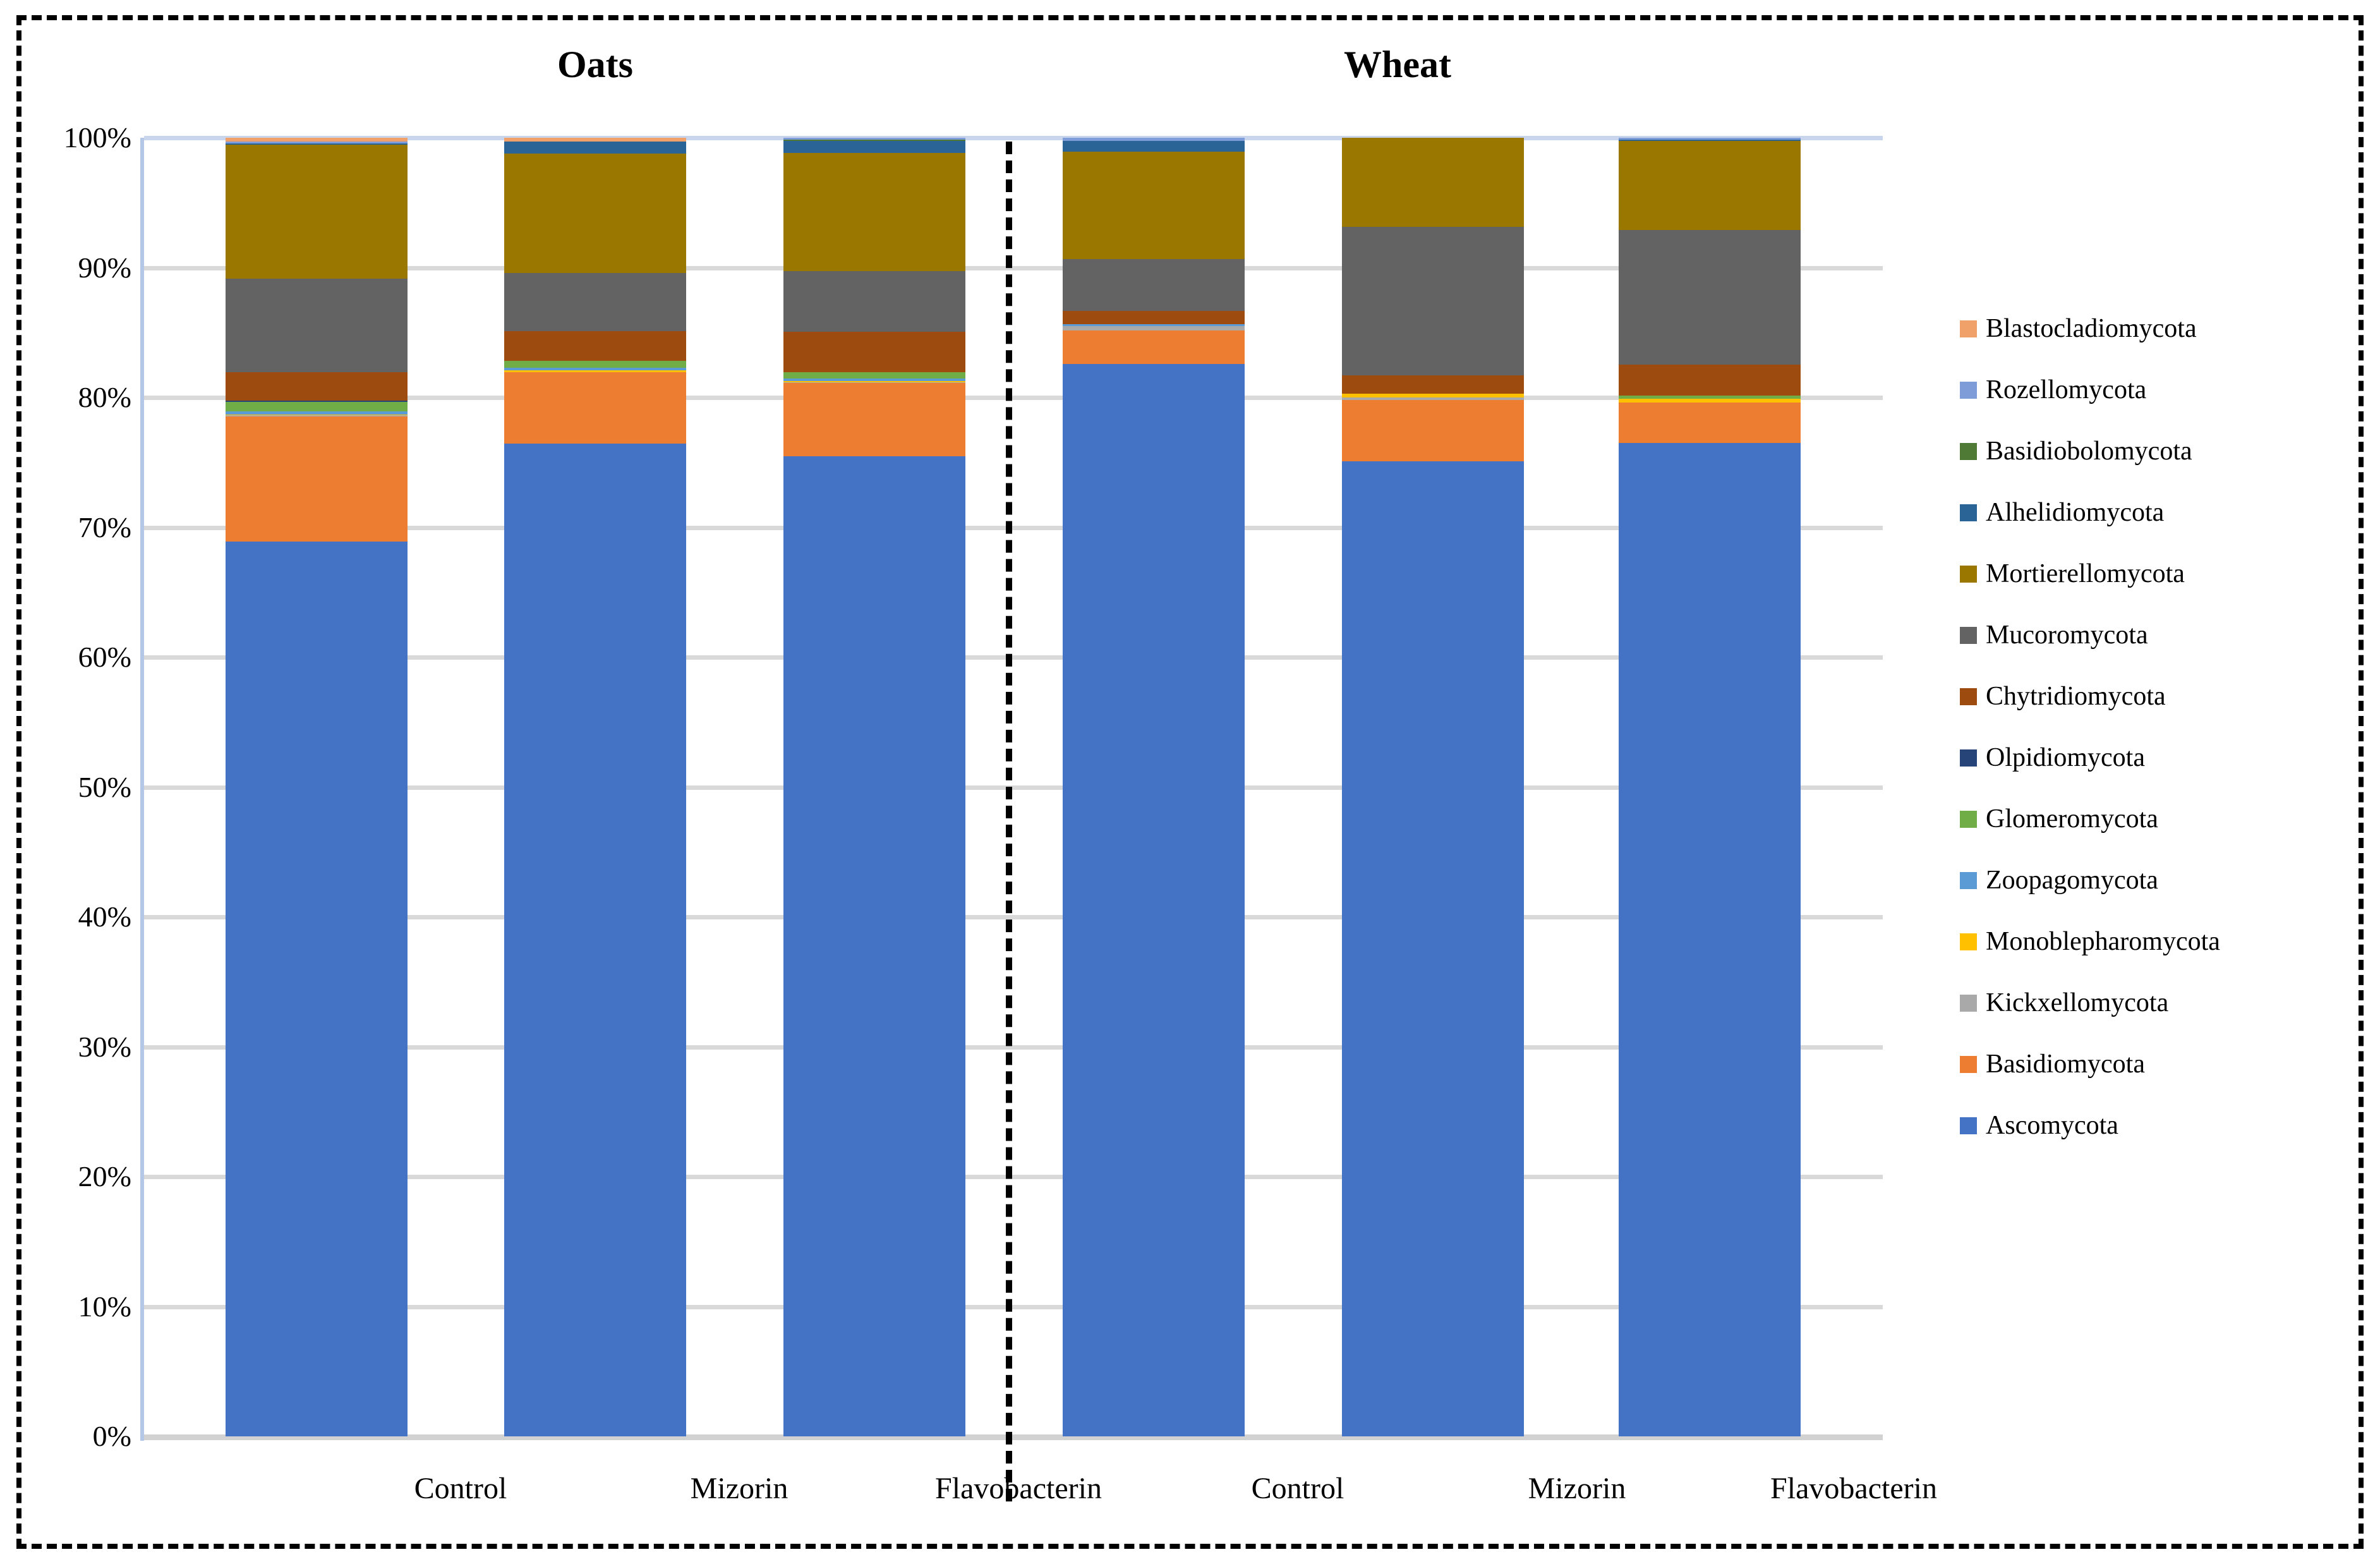 This screenshot has height=1564, width=2380. What do you see at coordinates (739, 1488) in the screenshot?
I see `category-label-2-mizorin: Mizorin` at bounding box center [739, 1488].